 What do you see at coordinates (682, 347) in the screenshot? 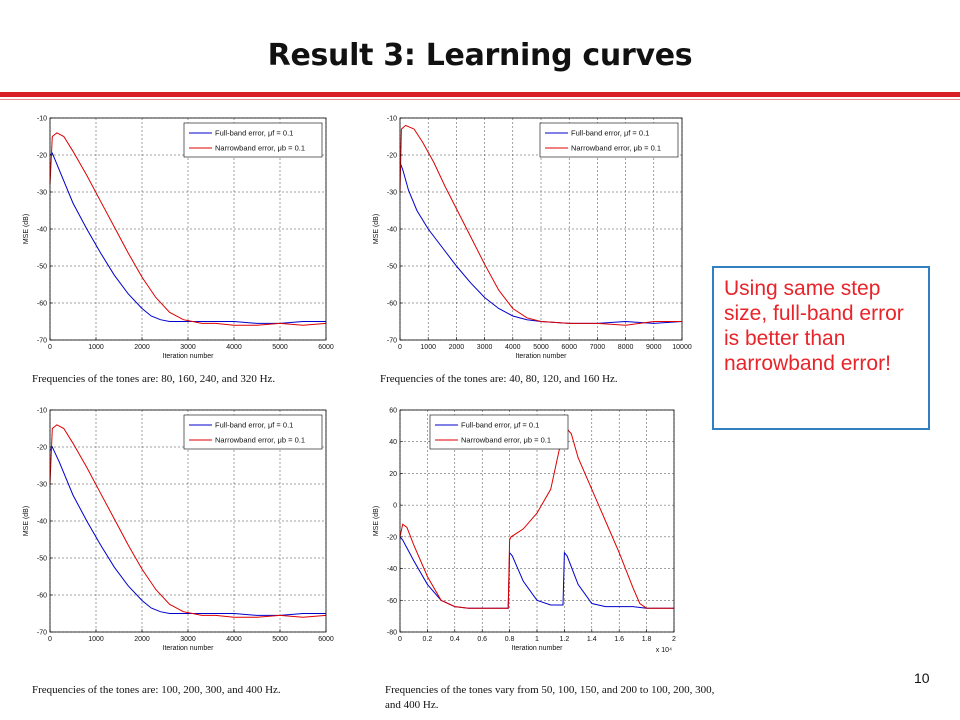
I see `x-tick-label: 10000` at bounding box center [682, 347].